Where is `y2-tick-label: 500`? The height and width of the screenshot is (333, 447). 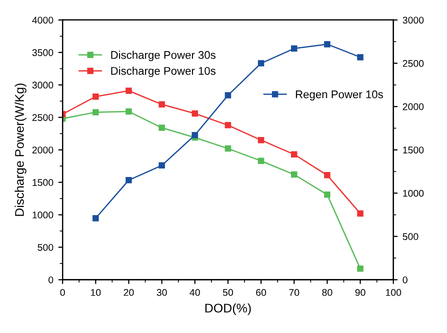
y2-tick-label: 500 is located at coordinates (410, 236).